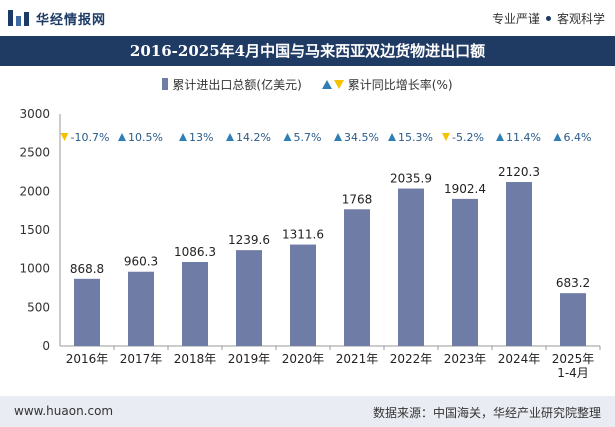 The width and height of the screenshot is (615, 427). What do you see at coordinates (357, 199) in the screenshot?
I see `bar-value-label: 1768` at bounding box center [357, 199].